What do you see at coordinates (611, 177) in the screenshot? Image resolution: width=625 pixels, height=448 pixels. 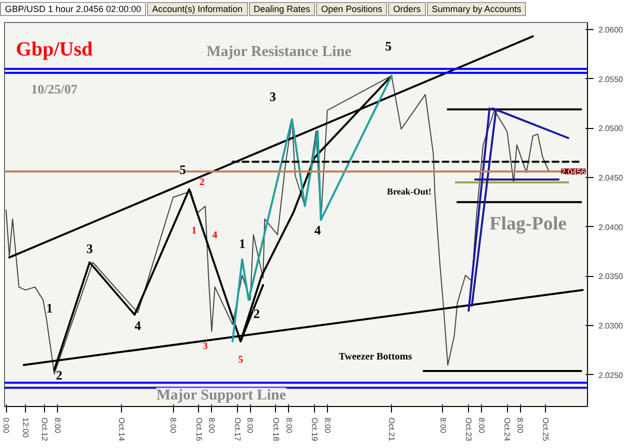 I see `y-tick-label: 2.0450` at bounding box center [611, 177].